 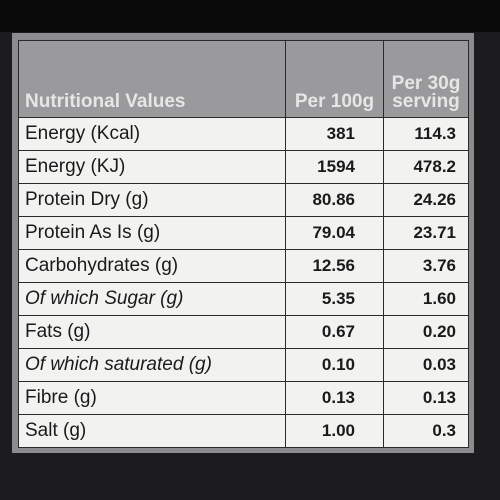 I want to click on table-row: Protein Dry (g) 80.86 24.26, so click(x=243, y=200).